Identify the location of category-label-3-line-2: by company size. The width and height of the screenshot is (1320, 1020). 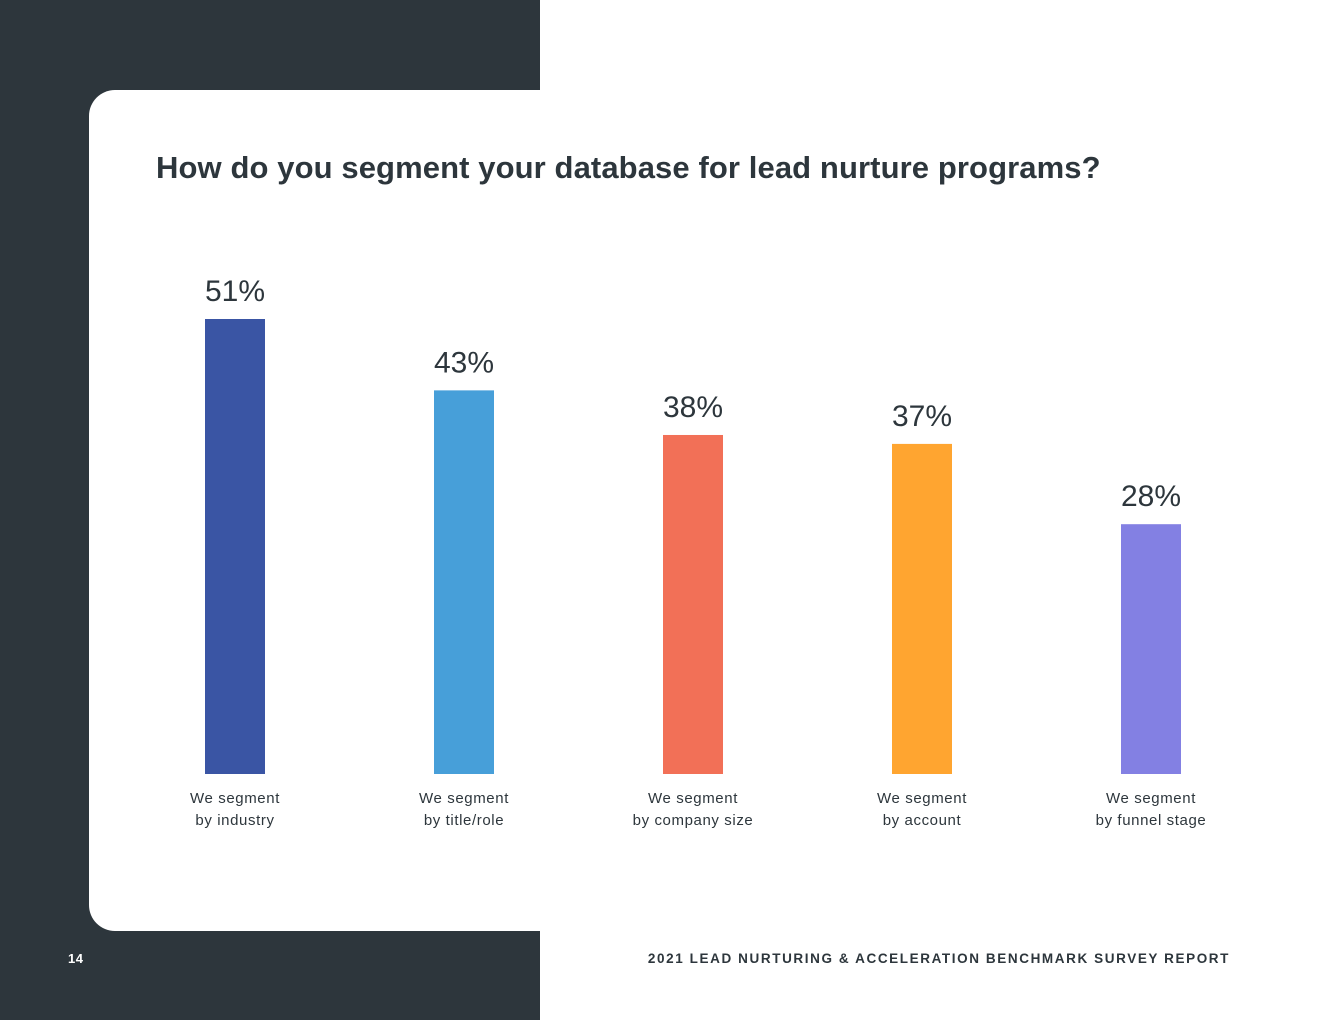
(693, 820).